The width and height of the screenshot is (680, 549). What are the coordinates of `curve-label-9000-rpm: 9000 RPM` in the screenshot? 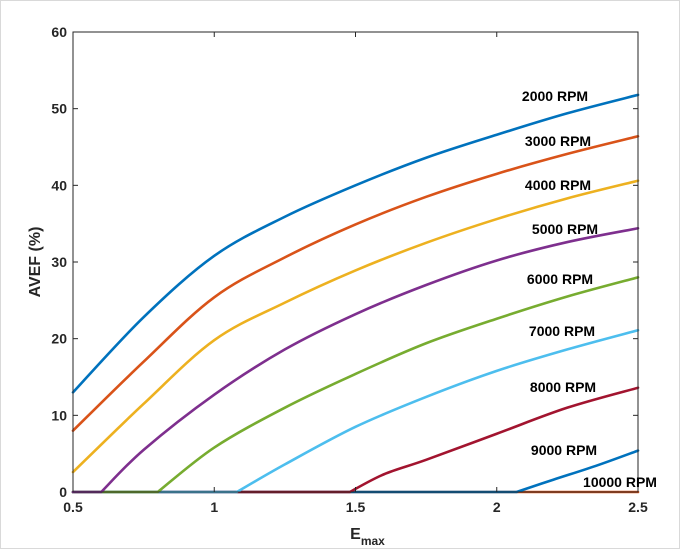 It's located at (564, 450).